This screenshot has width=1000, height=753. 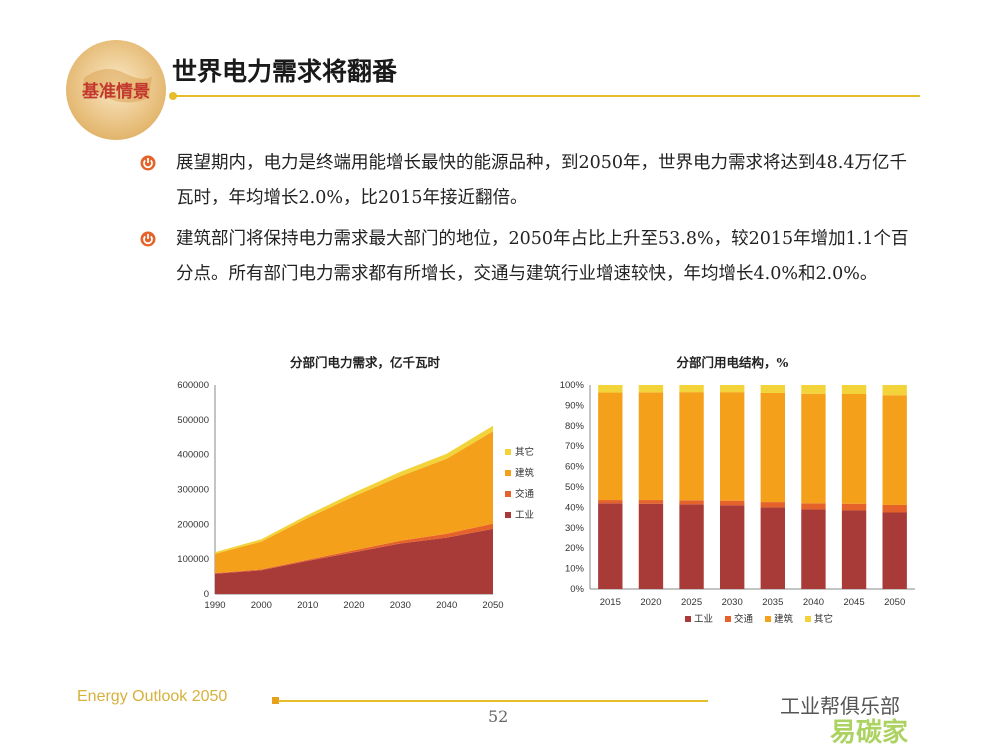 What do you see at coordinates (214, 605) in the screenshot?
I see `x-tick-label: 1990` at bounding box center [214, 605].